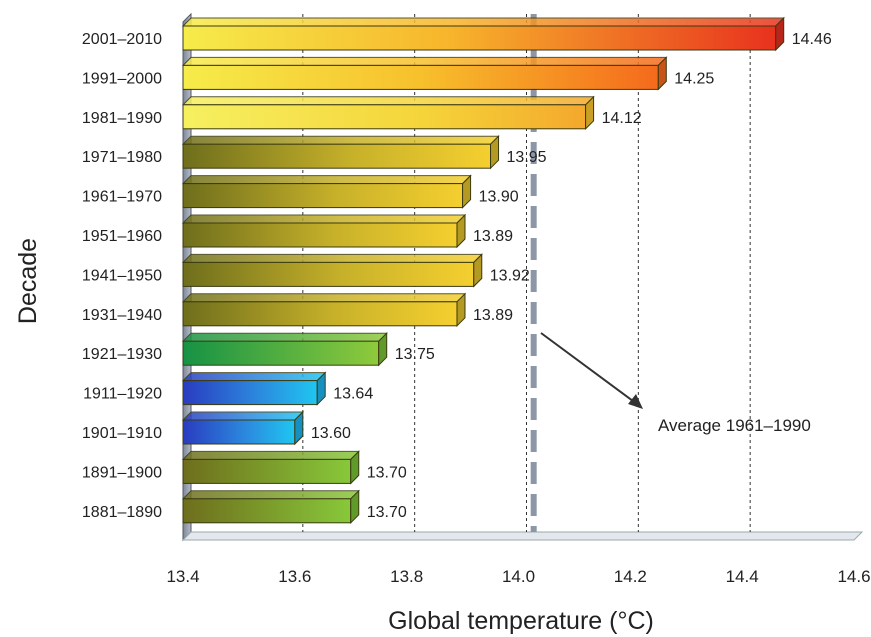  Describe the element at coordinates (122, 118) in the screenshot. I see `category-label: 1981–1990` at that location.